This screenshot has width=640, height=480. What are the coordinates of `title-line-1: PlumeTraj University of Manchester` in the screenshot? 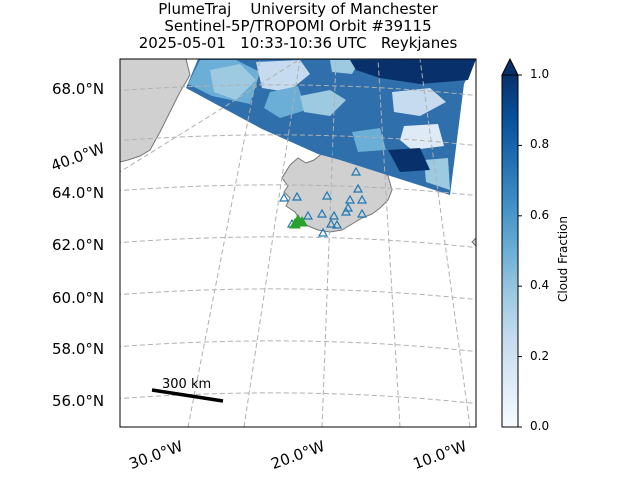 It's located at (298, 9).